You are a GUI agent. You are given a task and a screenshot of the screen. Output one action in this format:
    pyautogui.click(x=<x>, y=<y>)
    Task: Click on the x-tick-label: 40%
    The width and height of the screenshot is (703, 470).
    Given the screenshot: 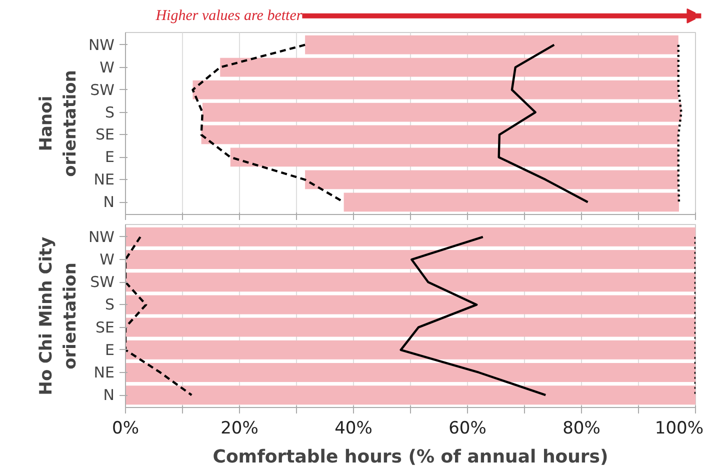 What is the action you would take?
    pyautogui.click(x=353, y=428)
    